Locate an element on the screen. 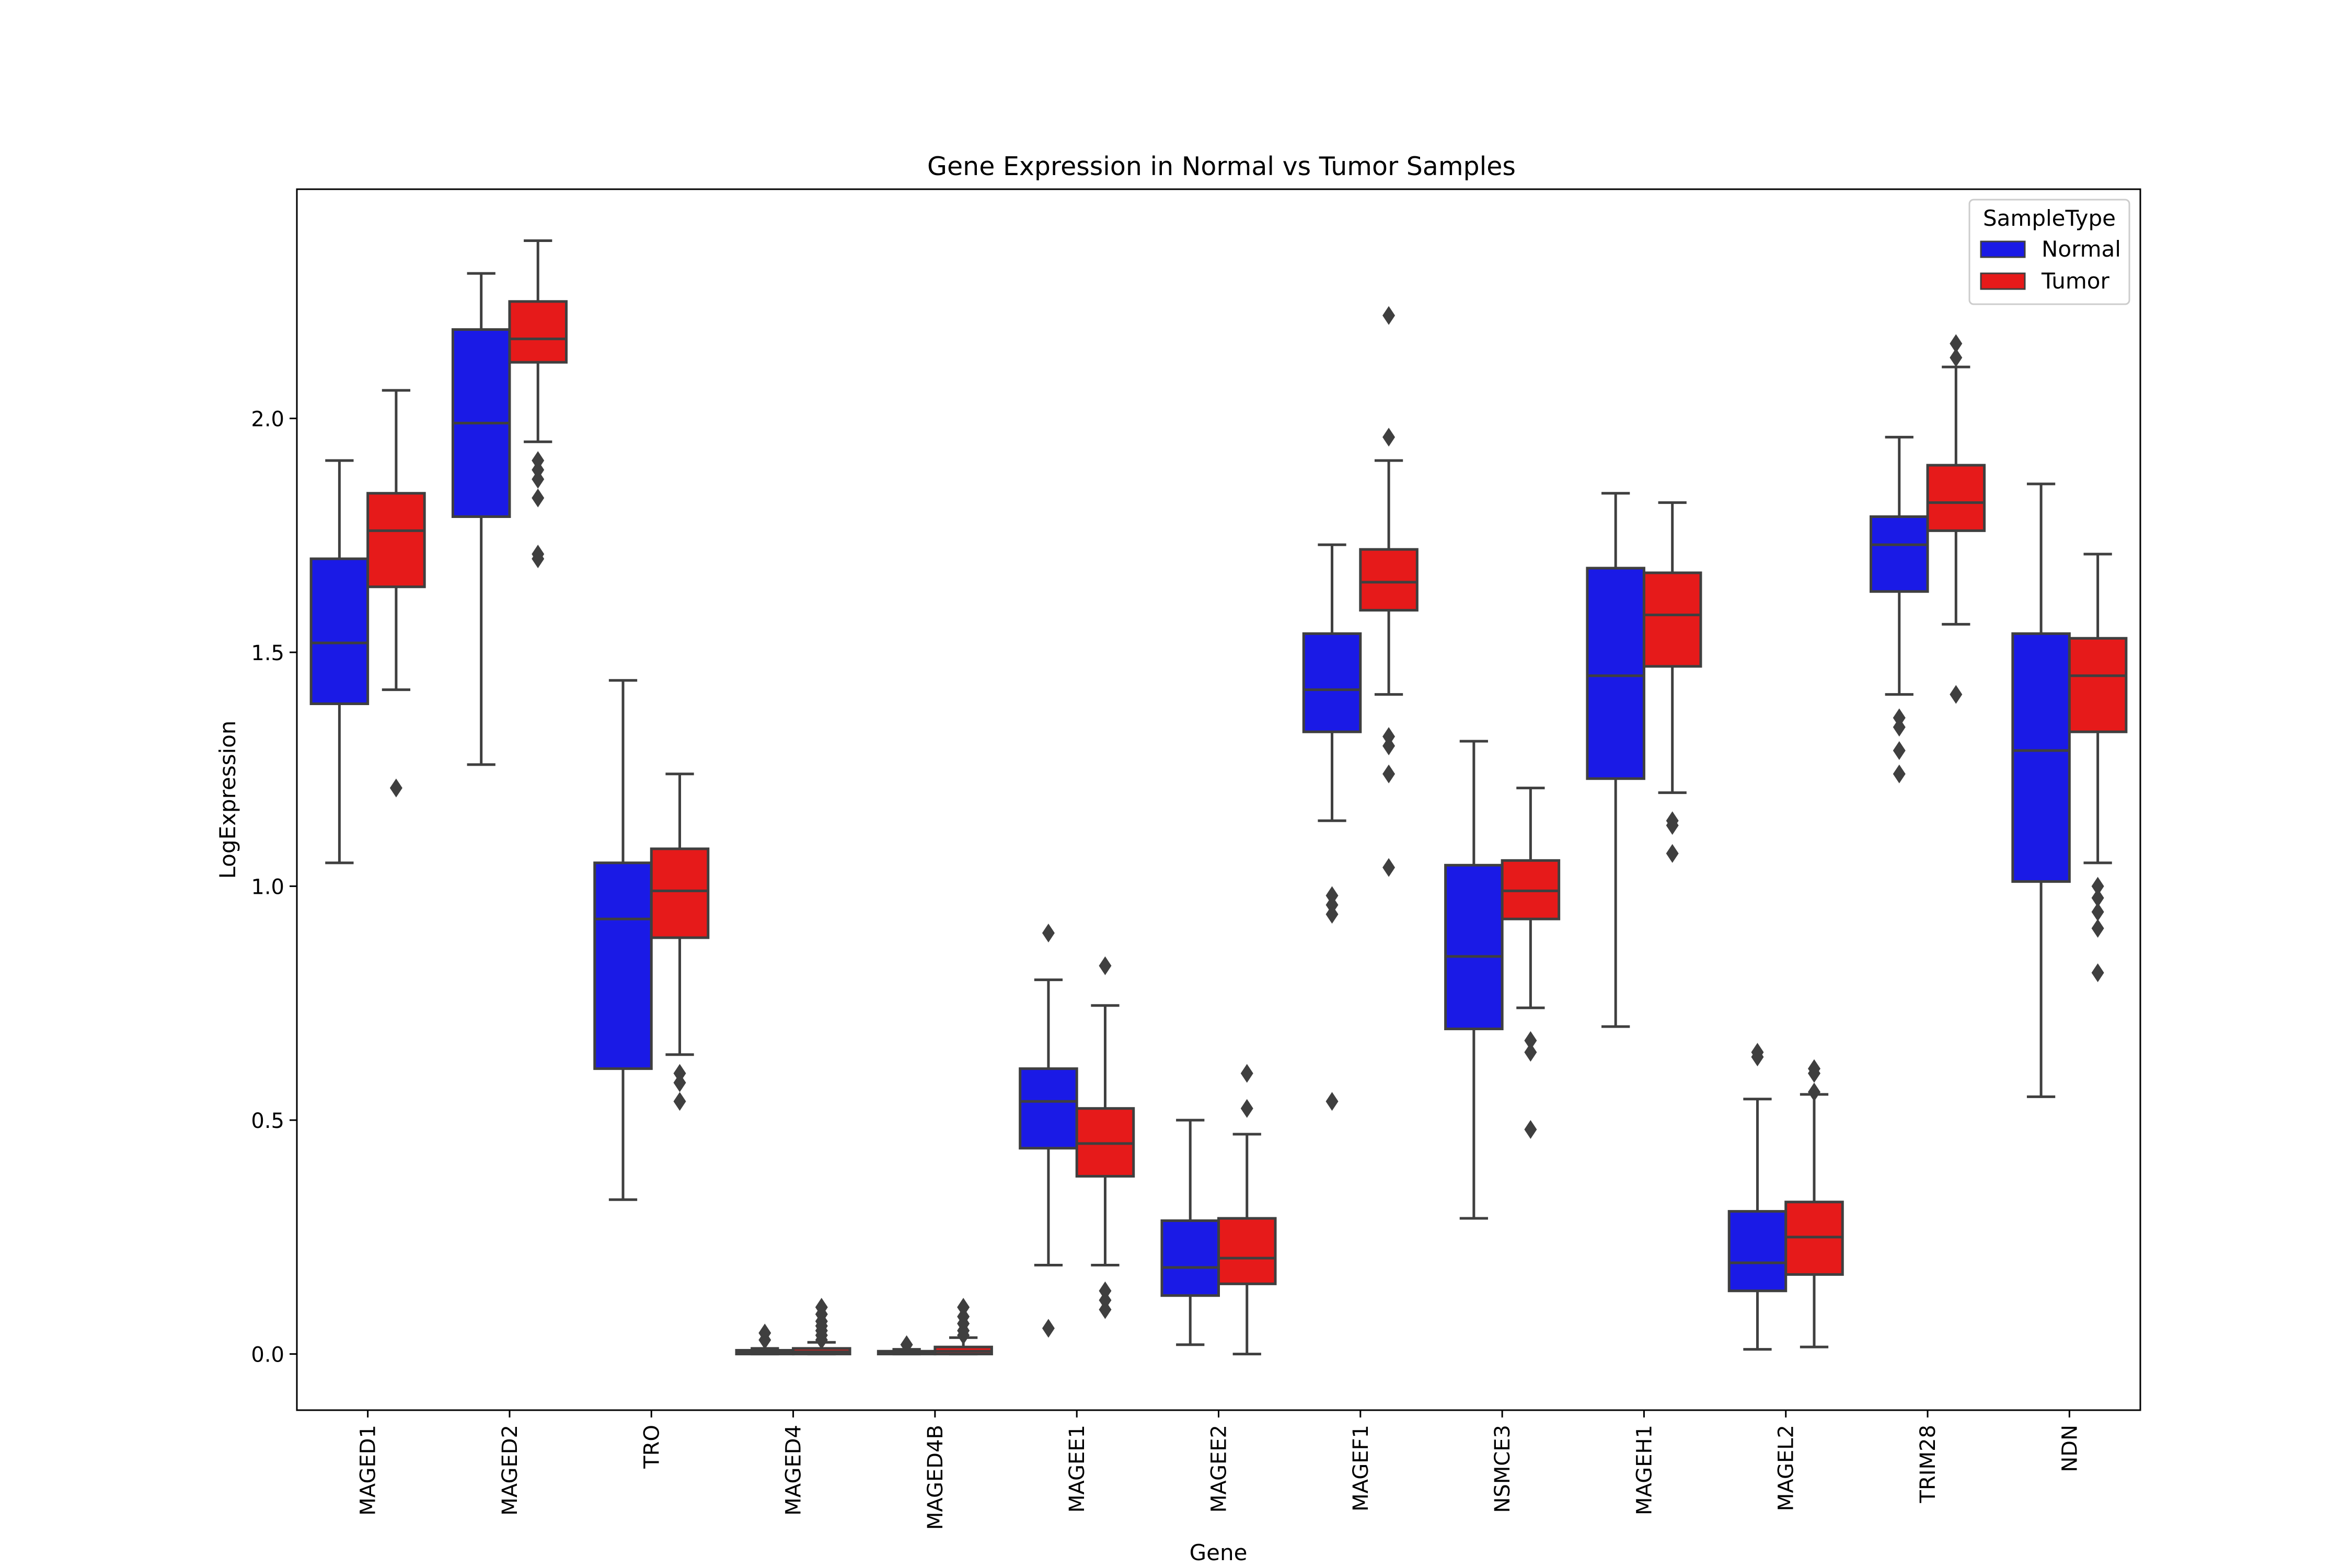 The image size is (2352, 1568). box-normal-mageh1 is located at coordinates (1615, 760).